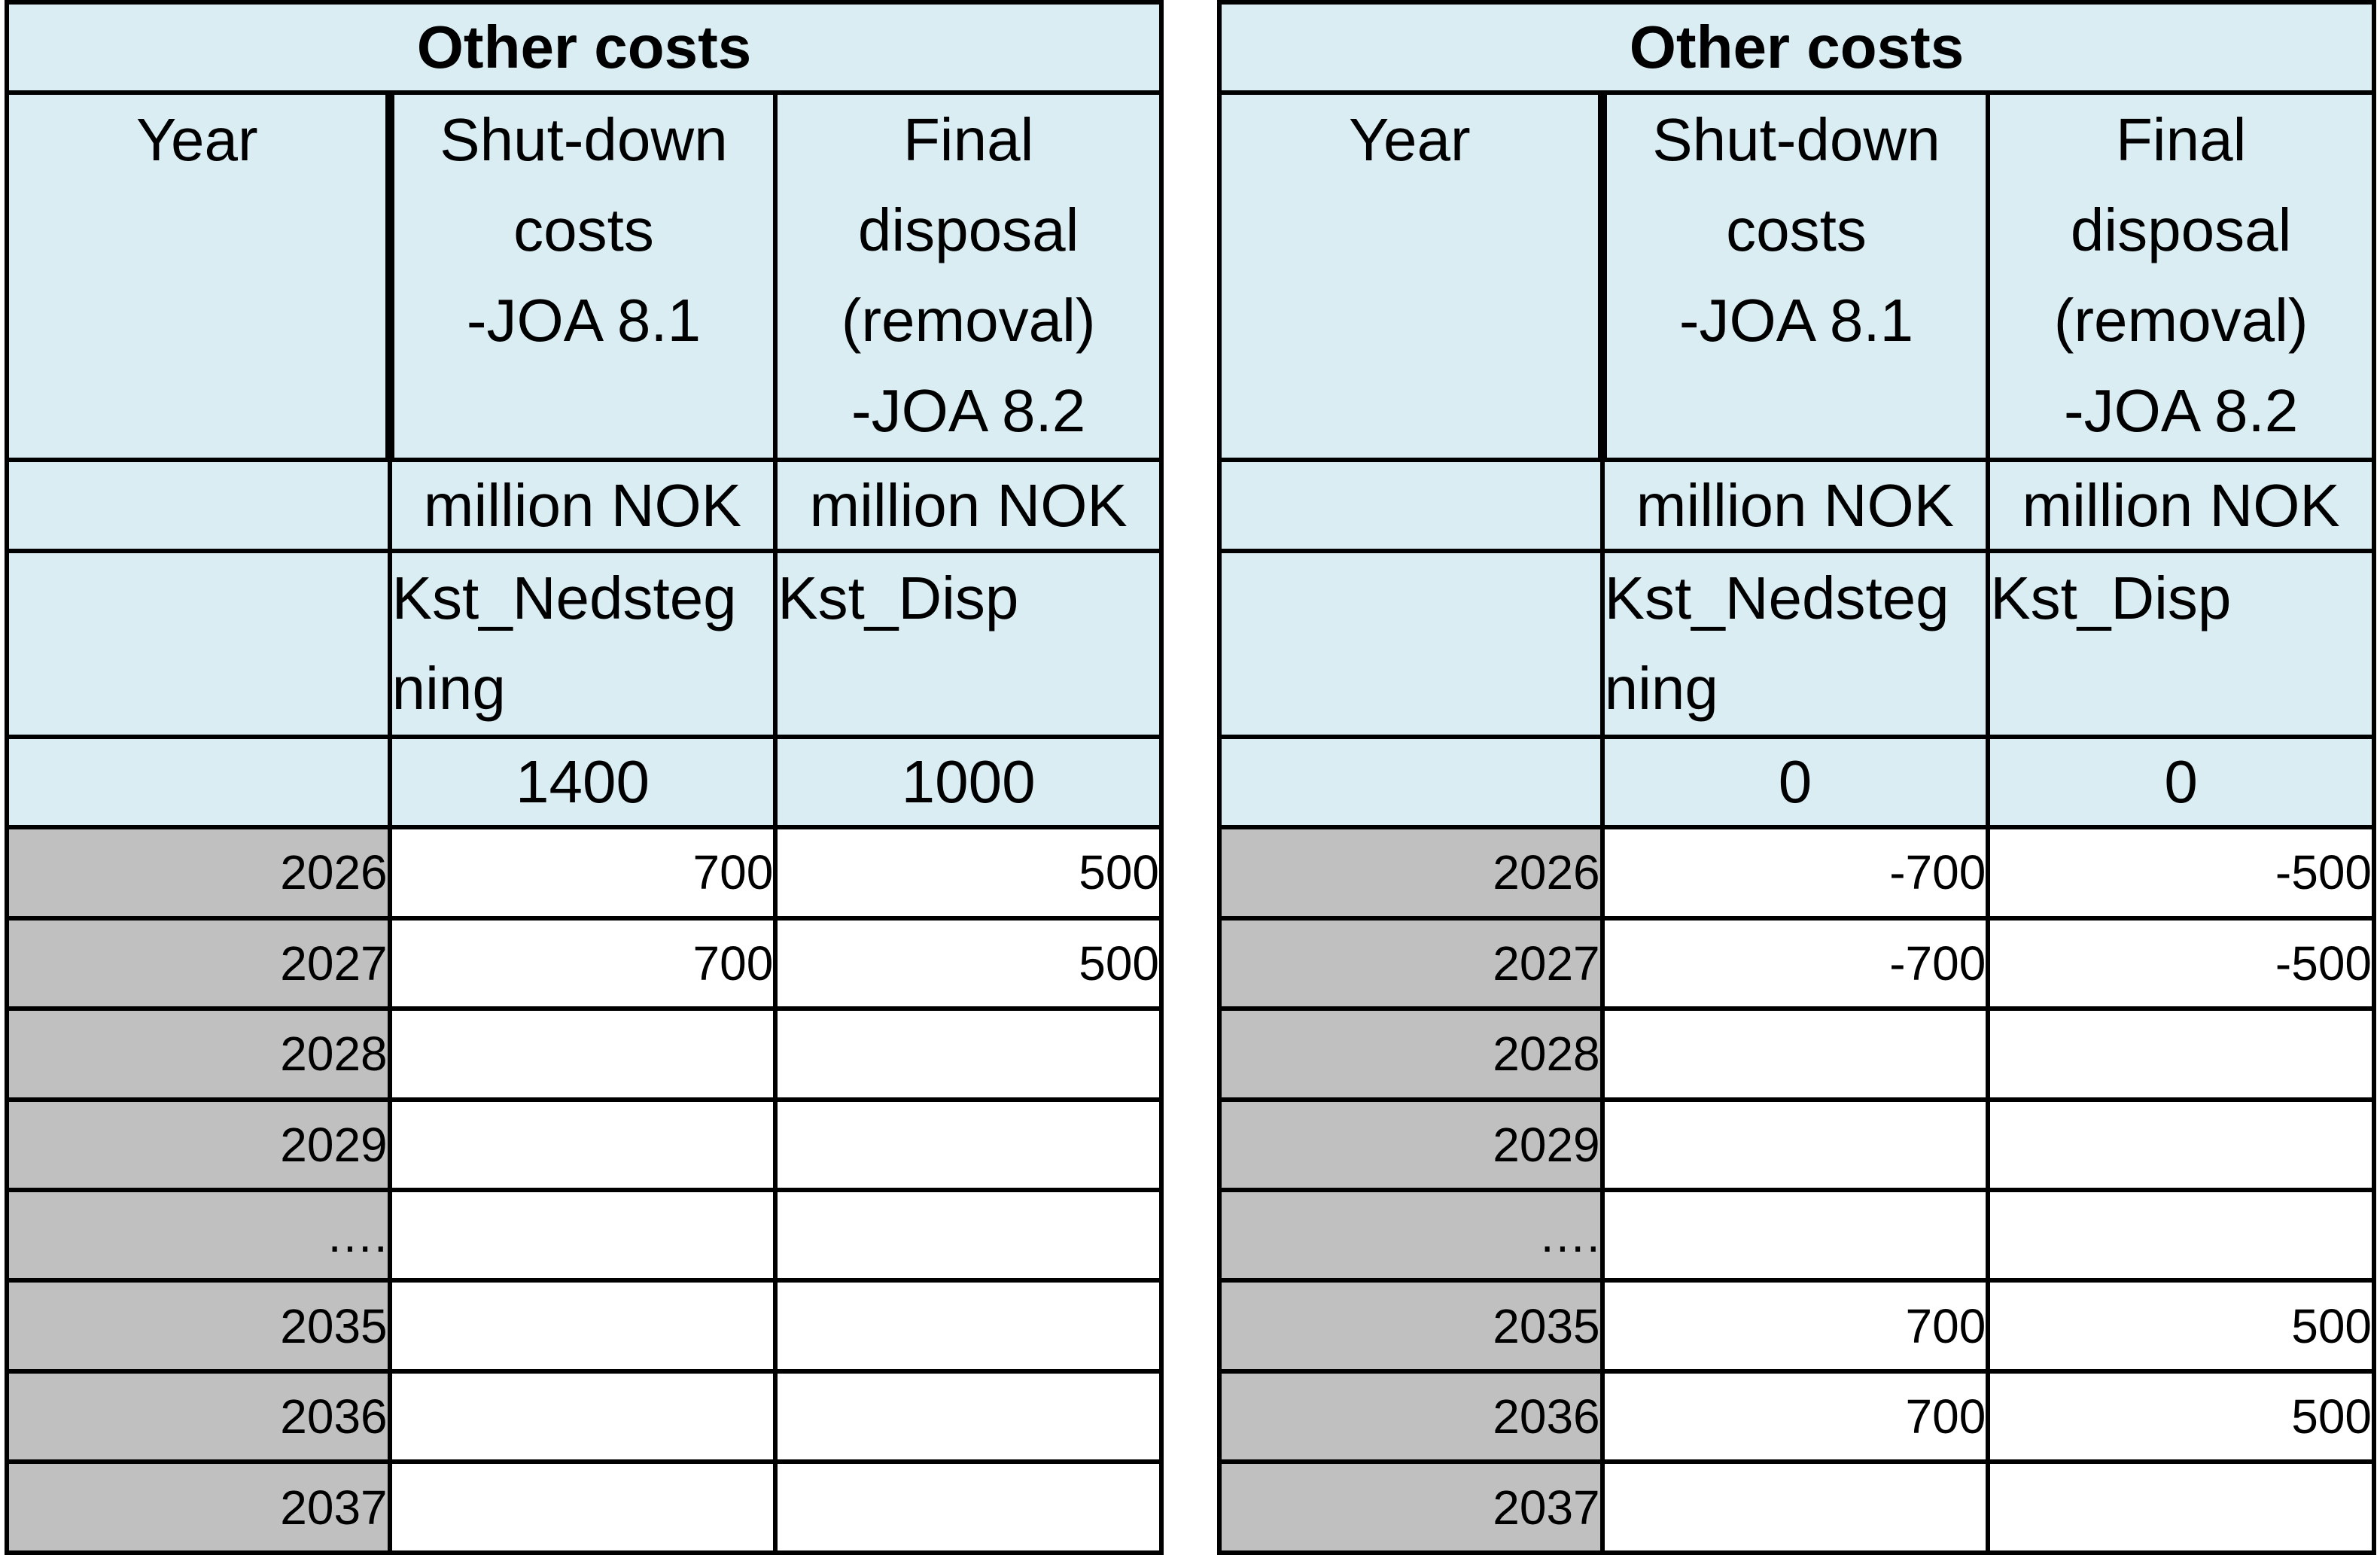 This screenshot has height=1555, width=2380. What do you see at coordinates (1795, 782) in the screenshot?
I see `total-cell: 0` at bounding box center [1795, 782].